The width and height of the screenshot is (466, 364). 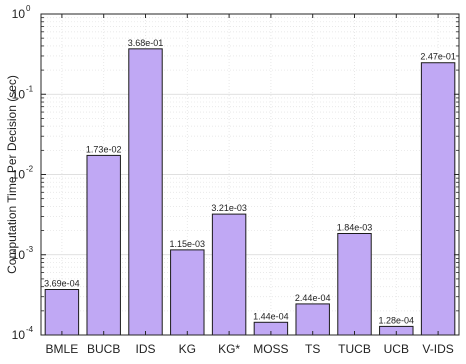 What do you see at coordinates (270, 349) in the screenshot?
I see `x-tick-label: MOSS` at bounding box center [270, 349].